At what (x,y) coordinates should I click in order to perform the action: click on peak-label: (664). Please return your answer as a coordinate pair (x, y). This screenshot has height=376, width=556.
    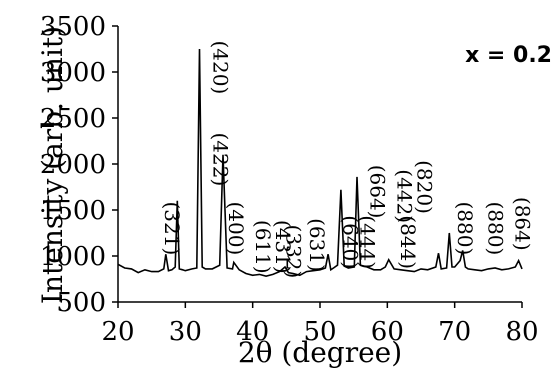
    Looking at the image, I should click on (378, 192).